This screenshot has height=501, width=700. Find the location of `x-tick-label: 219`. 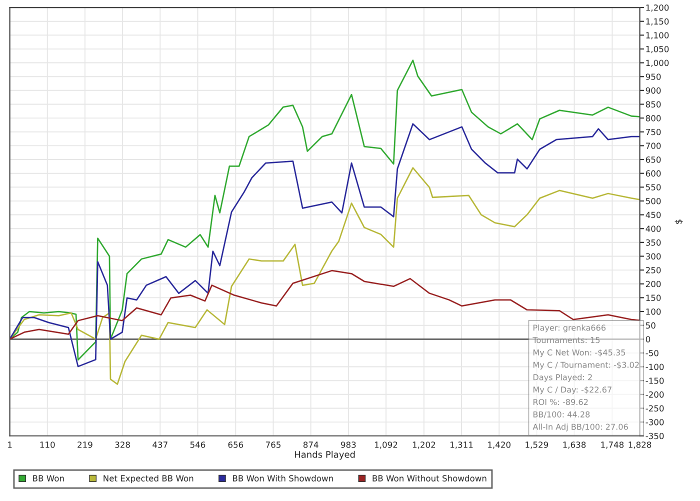

x-tick-label: 219 is located at coordinates (85, 445).